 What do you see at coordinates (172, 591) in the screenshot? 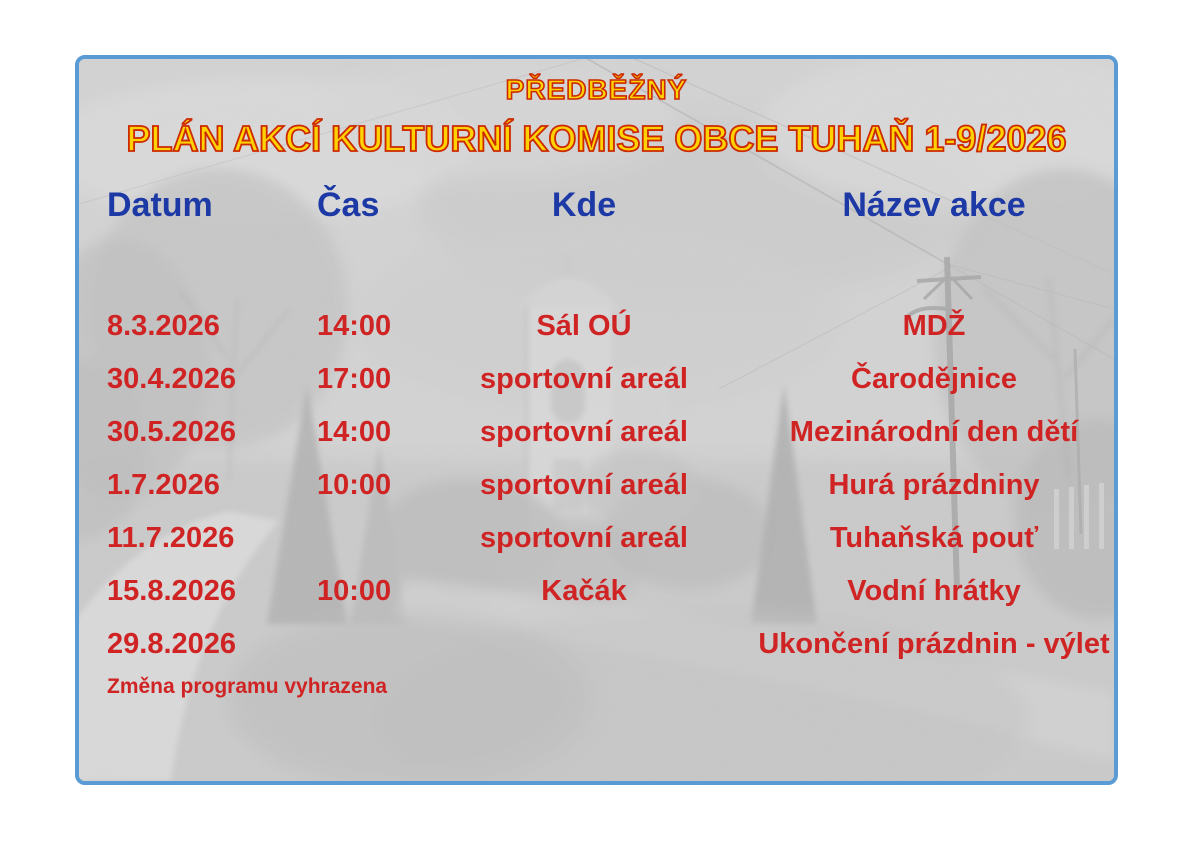
I see `cell-datum: 15.8.2026` at bounding box center [172, 591].